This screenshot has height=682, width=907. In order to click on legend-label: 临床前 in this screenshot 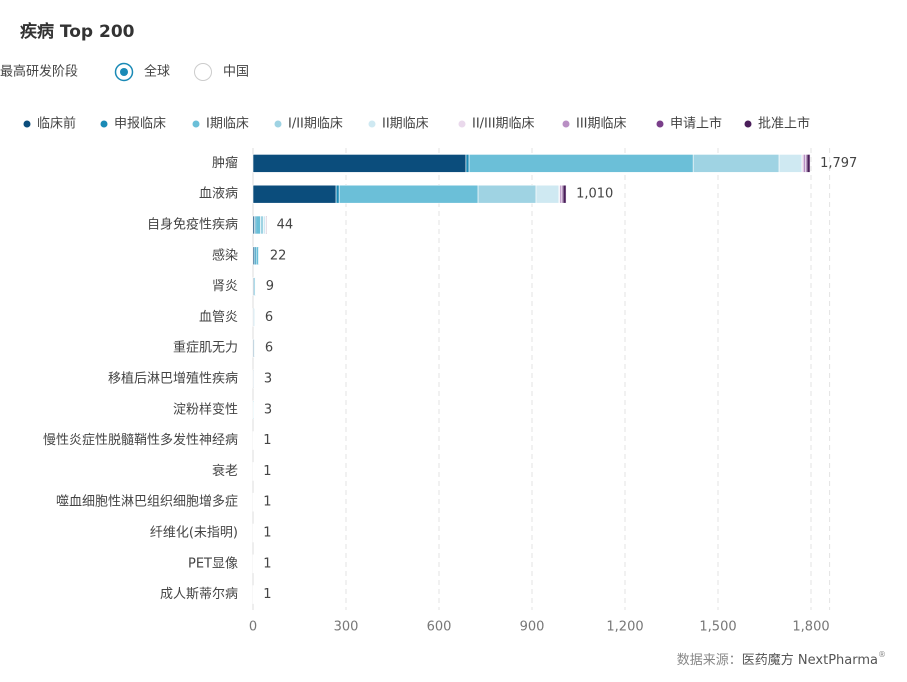, I will do `click(56, 124)`.